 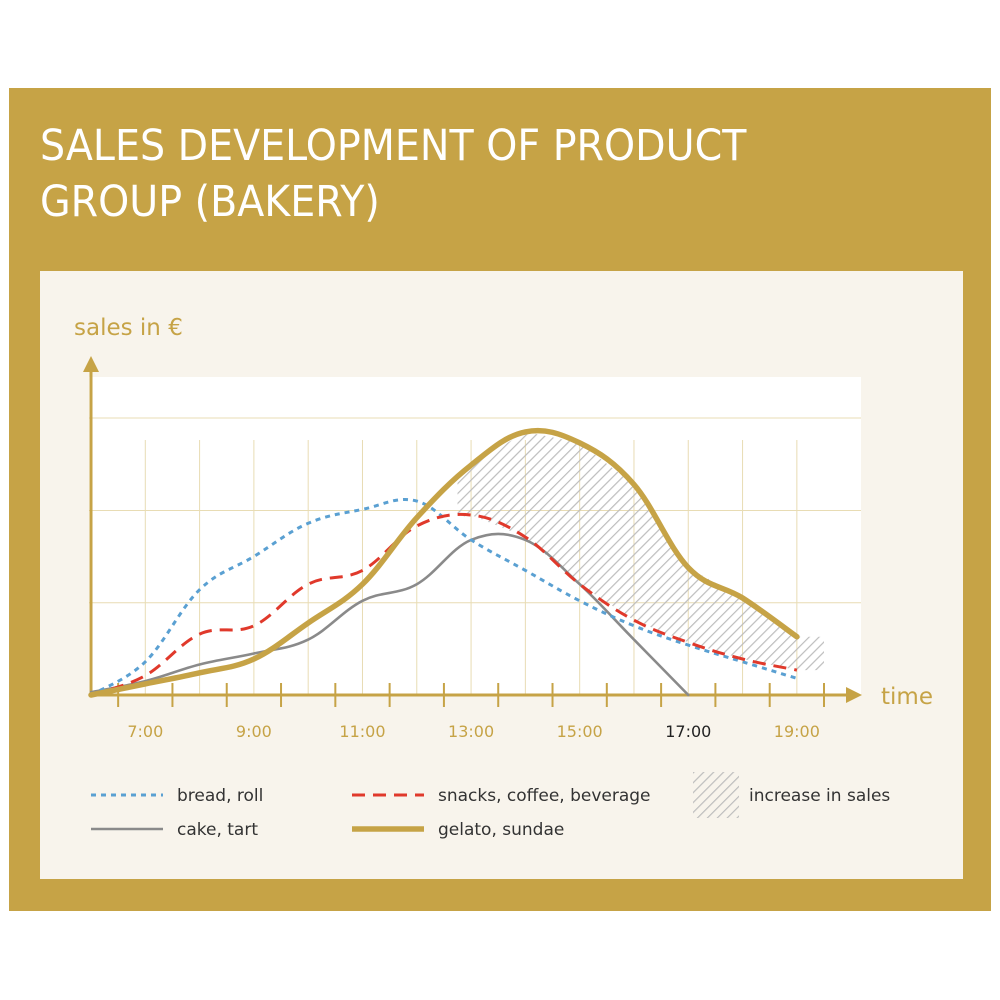 I want to click on y-axis-label: sales in €, so click(x=128, y=328).